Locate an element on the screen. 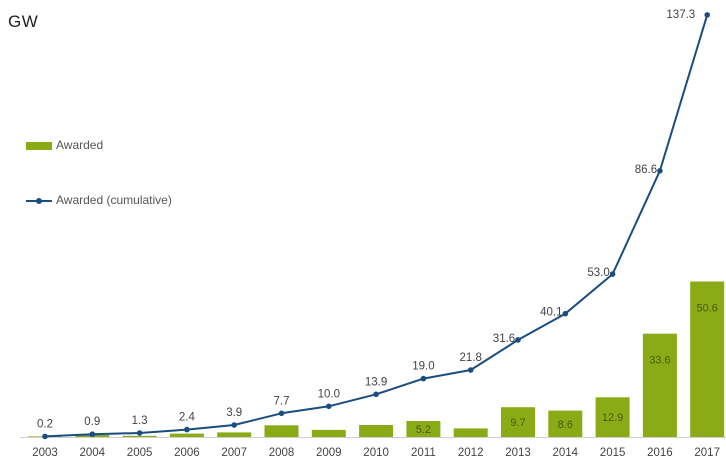 The height and width of the screenshot is (462, 726). line-point-2011 is located at coordinates (423, 378).